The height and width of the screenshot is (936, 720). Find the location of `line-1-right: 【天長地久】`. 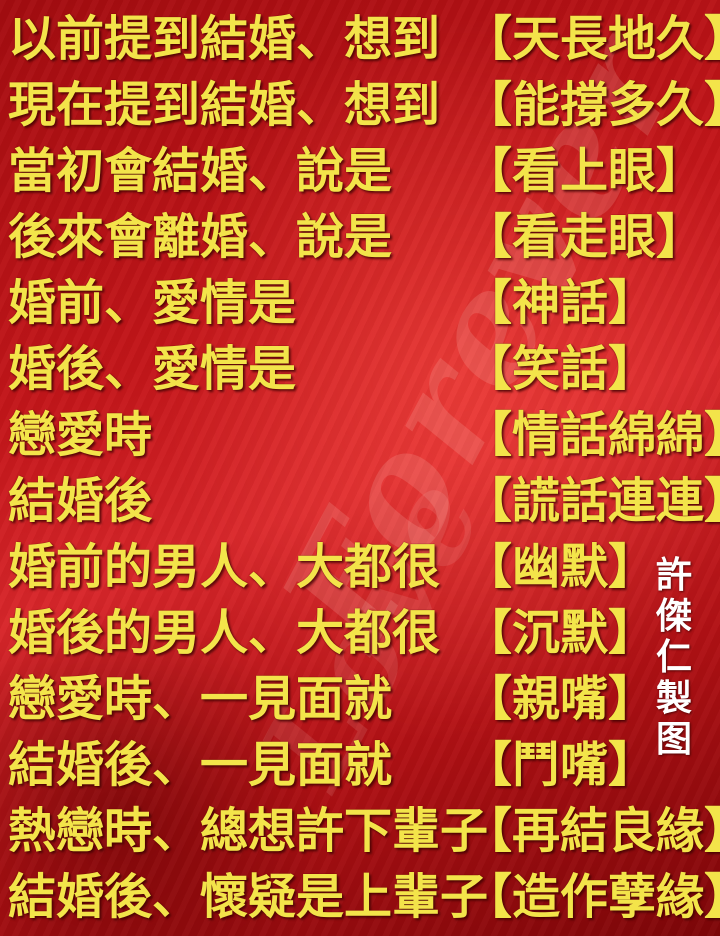

line-1-right: 【天長地久】 is located at coordinates (592, 39).